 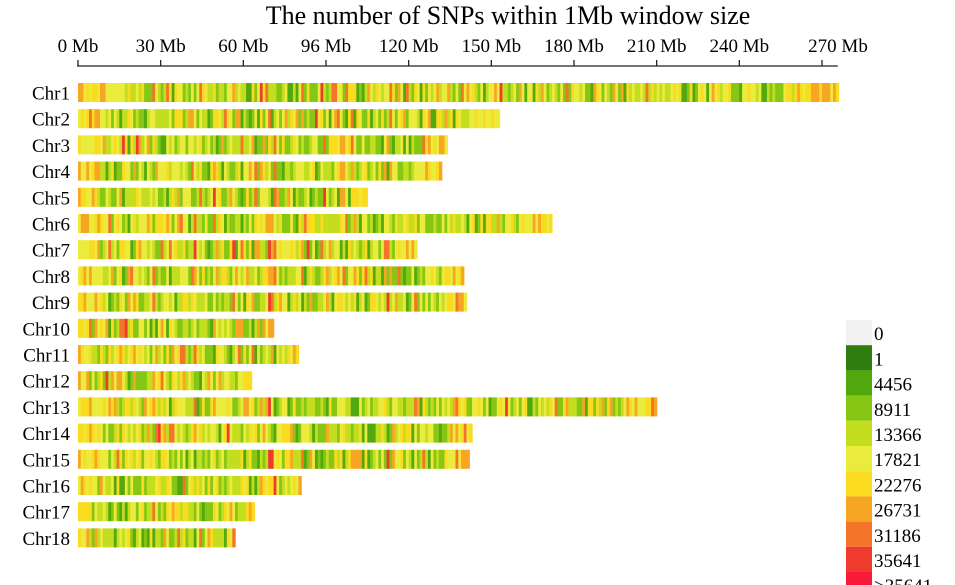 What do you see at coordinates (78, 46) in the screenshot?
I see `x-tick-label: 0 Mb` at bounding box center [78, 46].